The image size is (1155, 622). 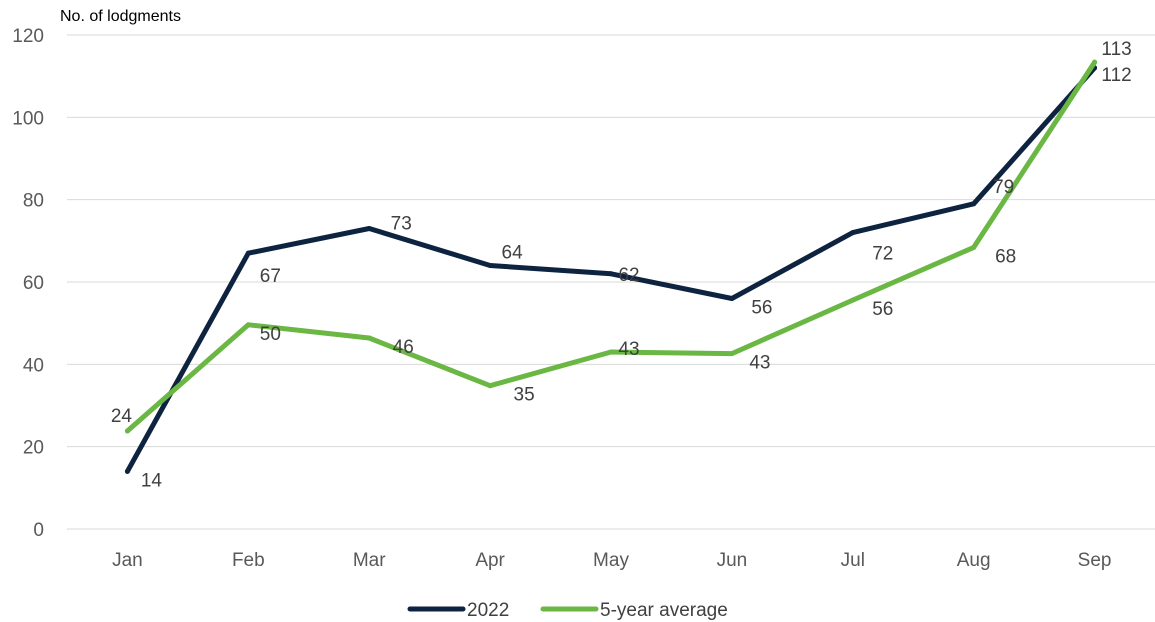 I want to click on data-label: 35, so click(x=524, y=395).